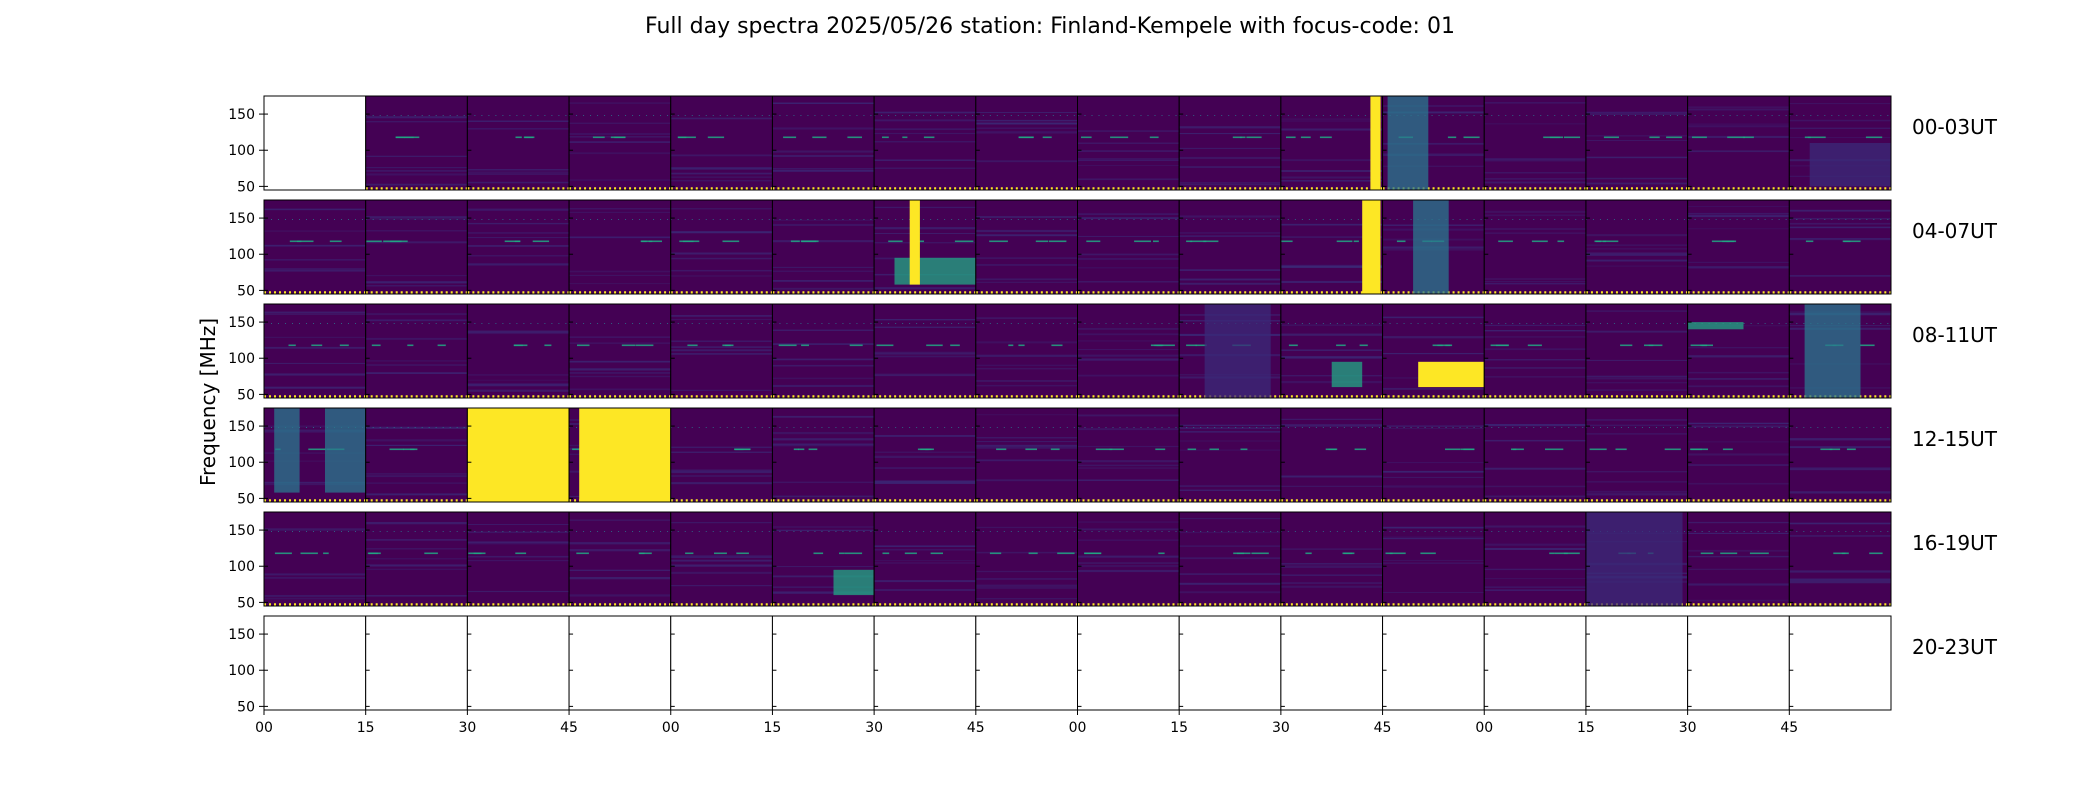  I want to click on y-tick-label: 150, so click(241, 427).